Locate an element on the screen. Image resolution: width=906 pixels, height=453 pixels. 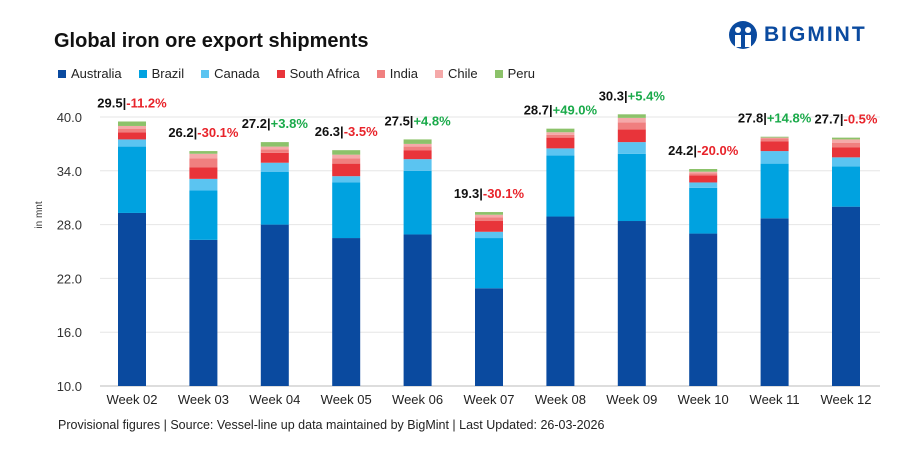
data-label: 19.3|-30.1% is located at coordinates (489, 193).